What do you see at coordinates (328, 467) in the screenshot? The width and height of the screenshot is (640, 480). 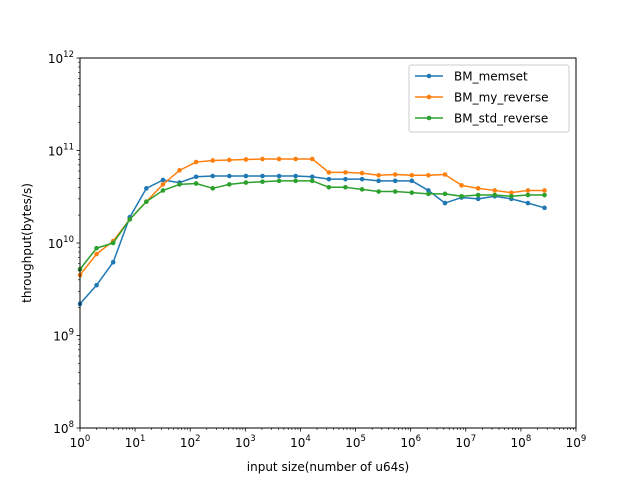 I see `x-axis-label: input size(number of u64s)` at bounding box center [328, 467].